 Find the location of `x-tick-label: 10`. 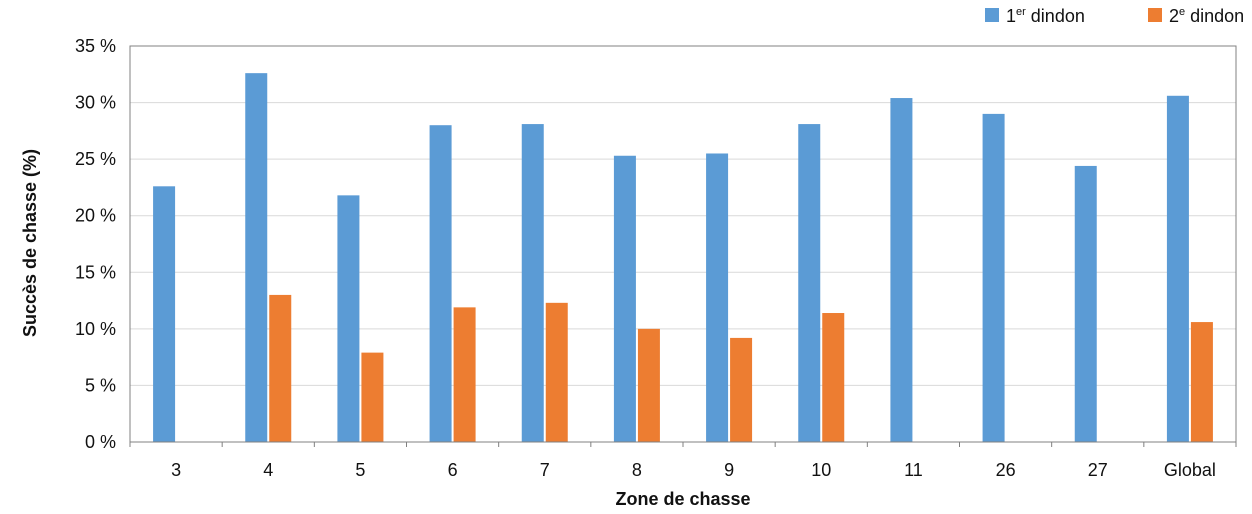

x-tick-label: 10 is located at coordinates (821, 470).